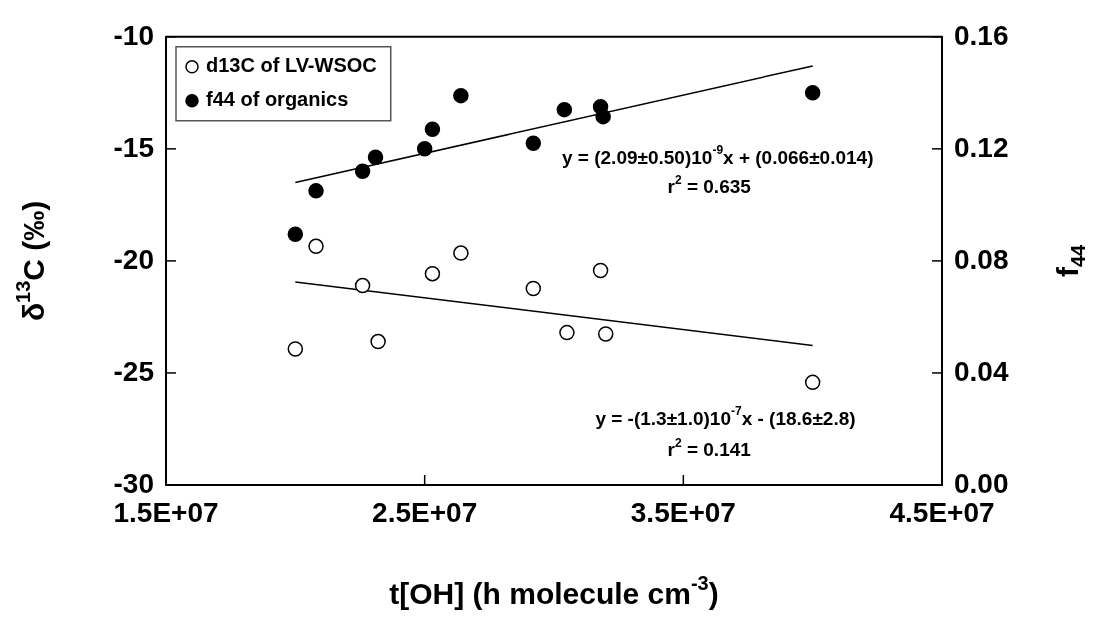 This screenshot has width=1106, height=635. I want to click on y-axis-title: δ13C (‰), so click(31, 261).